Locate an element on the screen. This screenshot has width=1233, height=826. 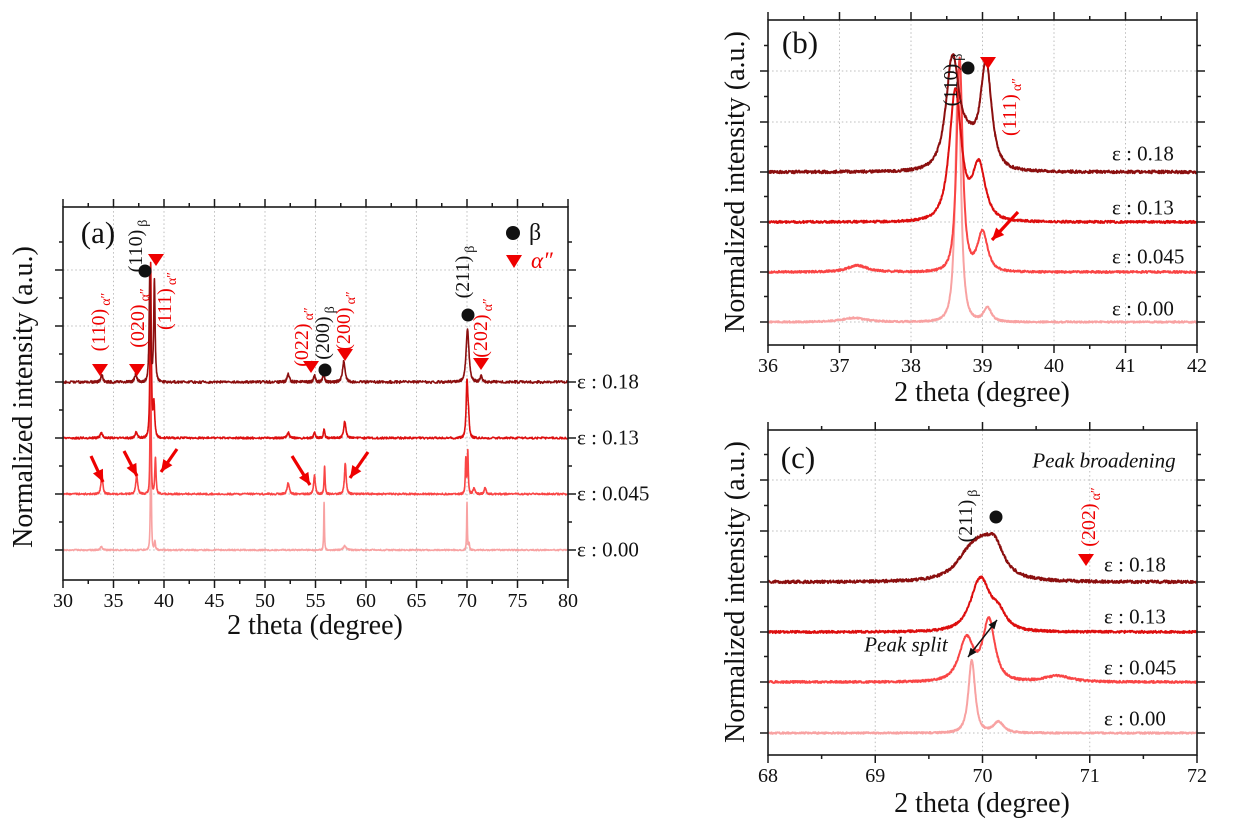
x-tick-label: 60 is located at coordinates (366, 601).